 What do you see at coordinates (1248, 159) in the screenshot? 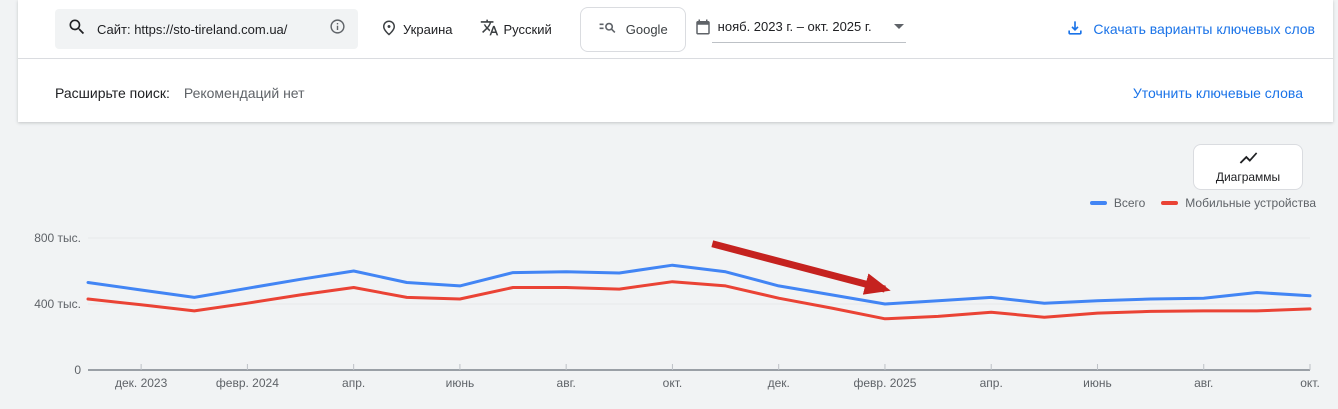
I see `line-chart-icon` at bounding box center [1248, 159].